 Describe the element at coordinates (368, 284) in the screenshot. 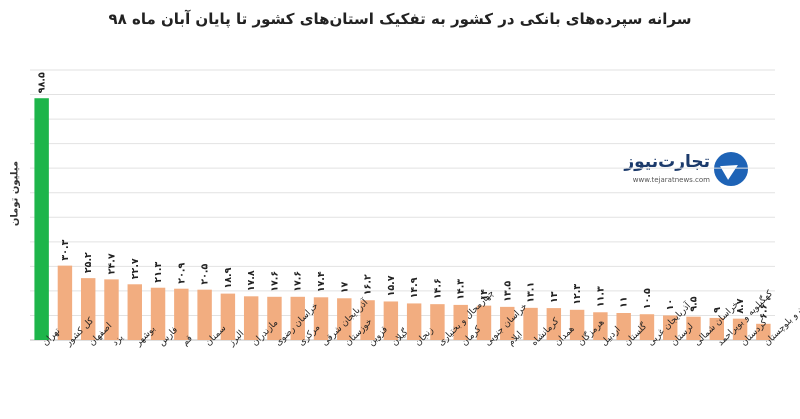

I see `value-label-14: ۱۶.۲` at that location.